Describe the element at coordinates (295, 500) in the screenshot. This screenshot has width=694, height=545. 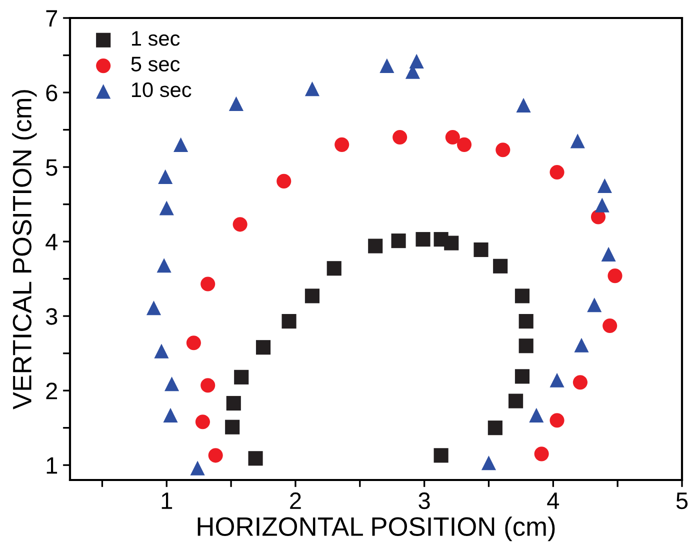
I see `x-tick-label: 2` at that location.